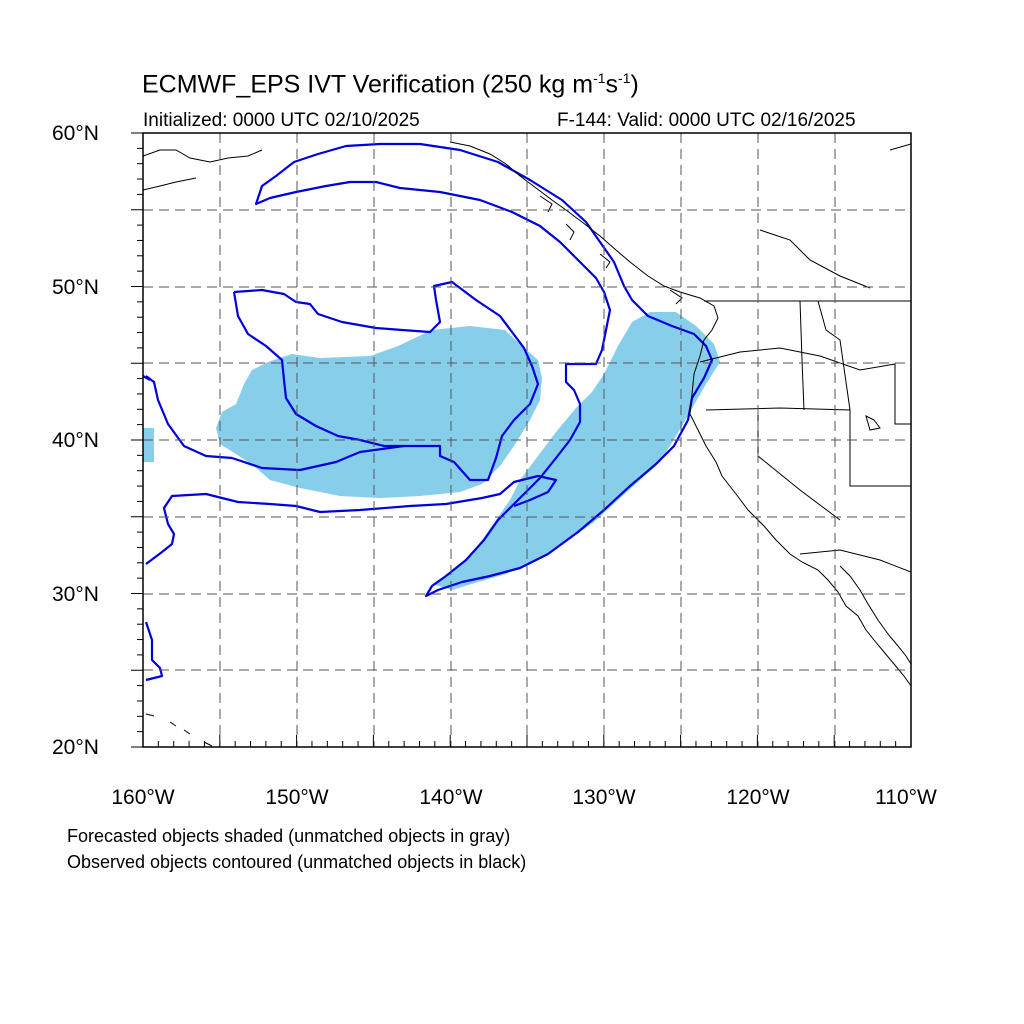  Describe the element at coordinates (148, 445) in the screenshot. I see `forecast-object-edge` at that location.